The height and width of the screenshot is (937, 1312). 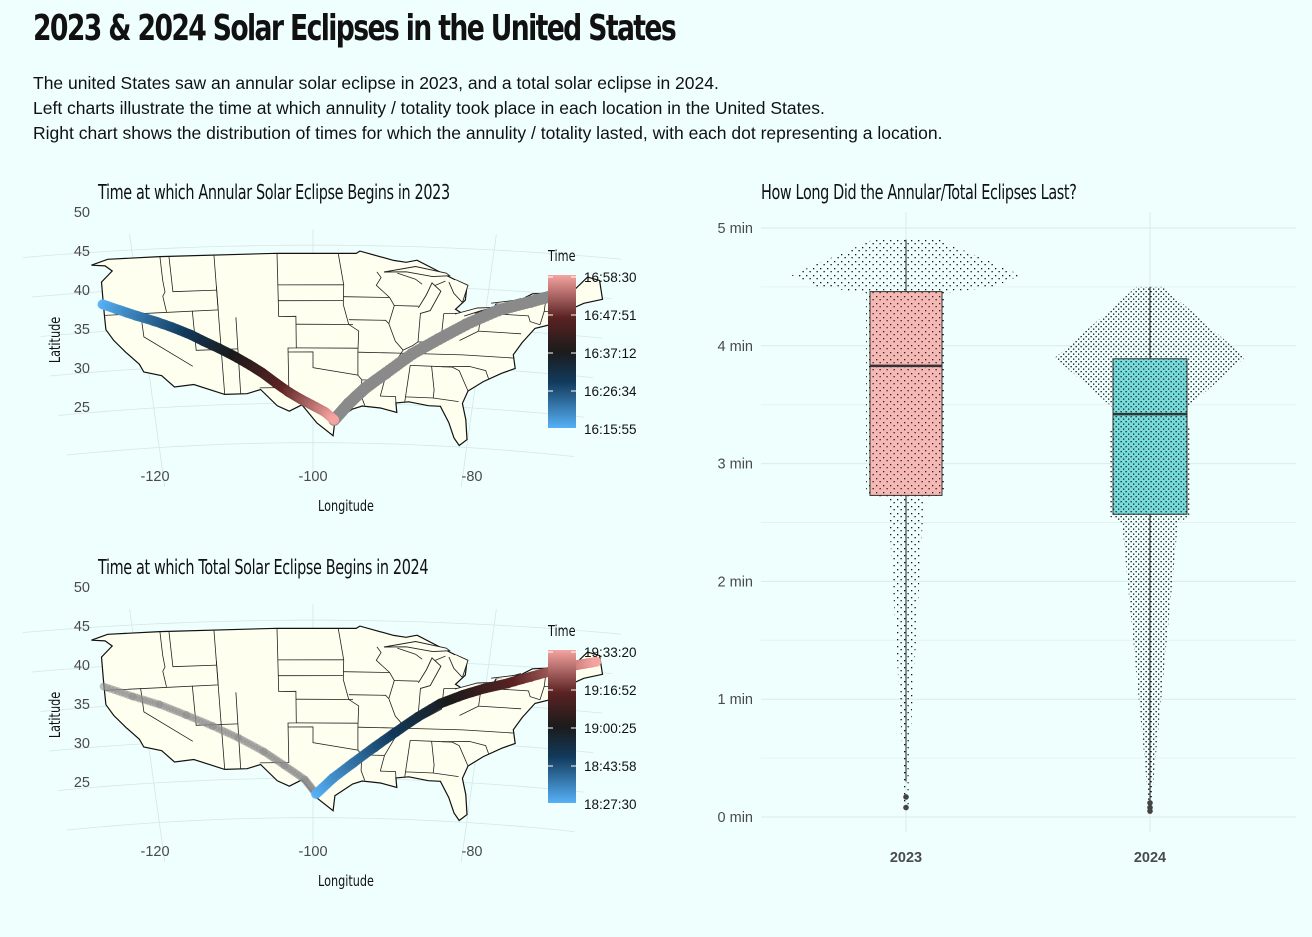 I want to click on y-tick-label: 2 min, so click(x=735, y=582).